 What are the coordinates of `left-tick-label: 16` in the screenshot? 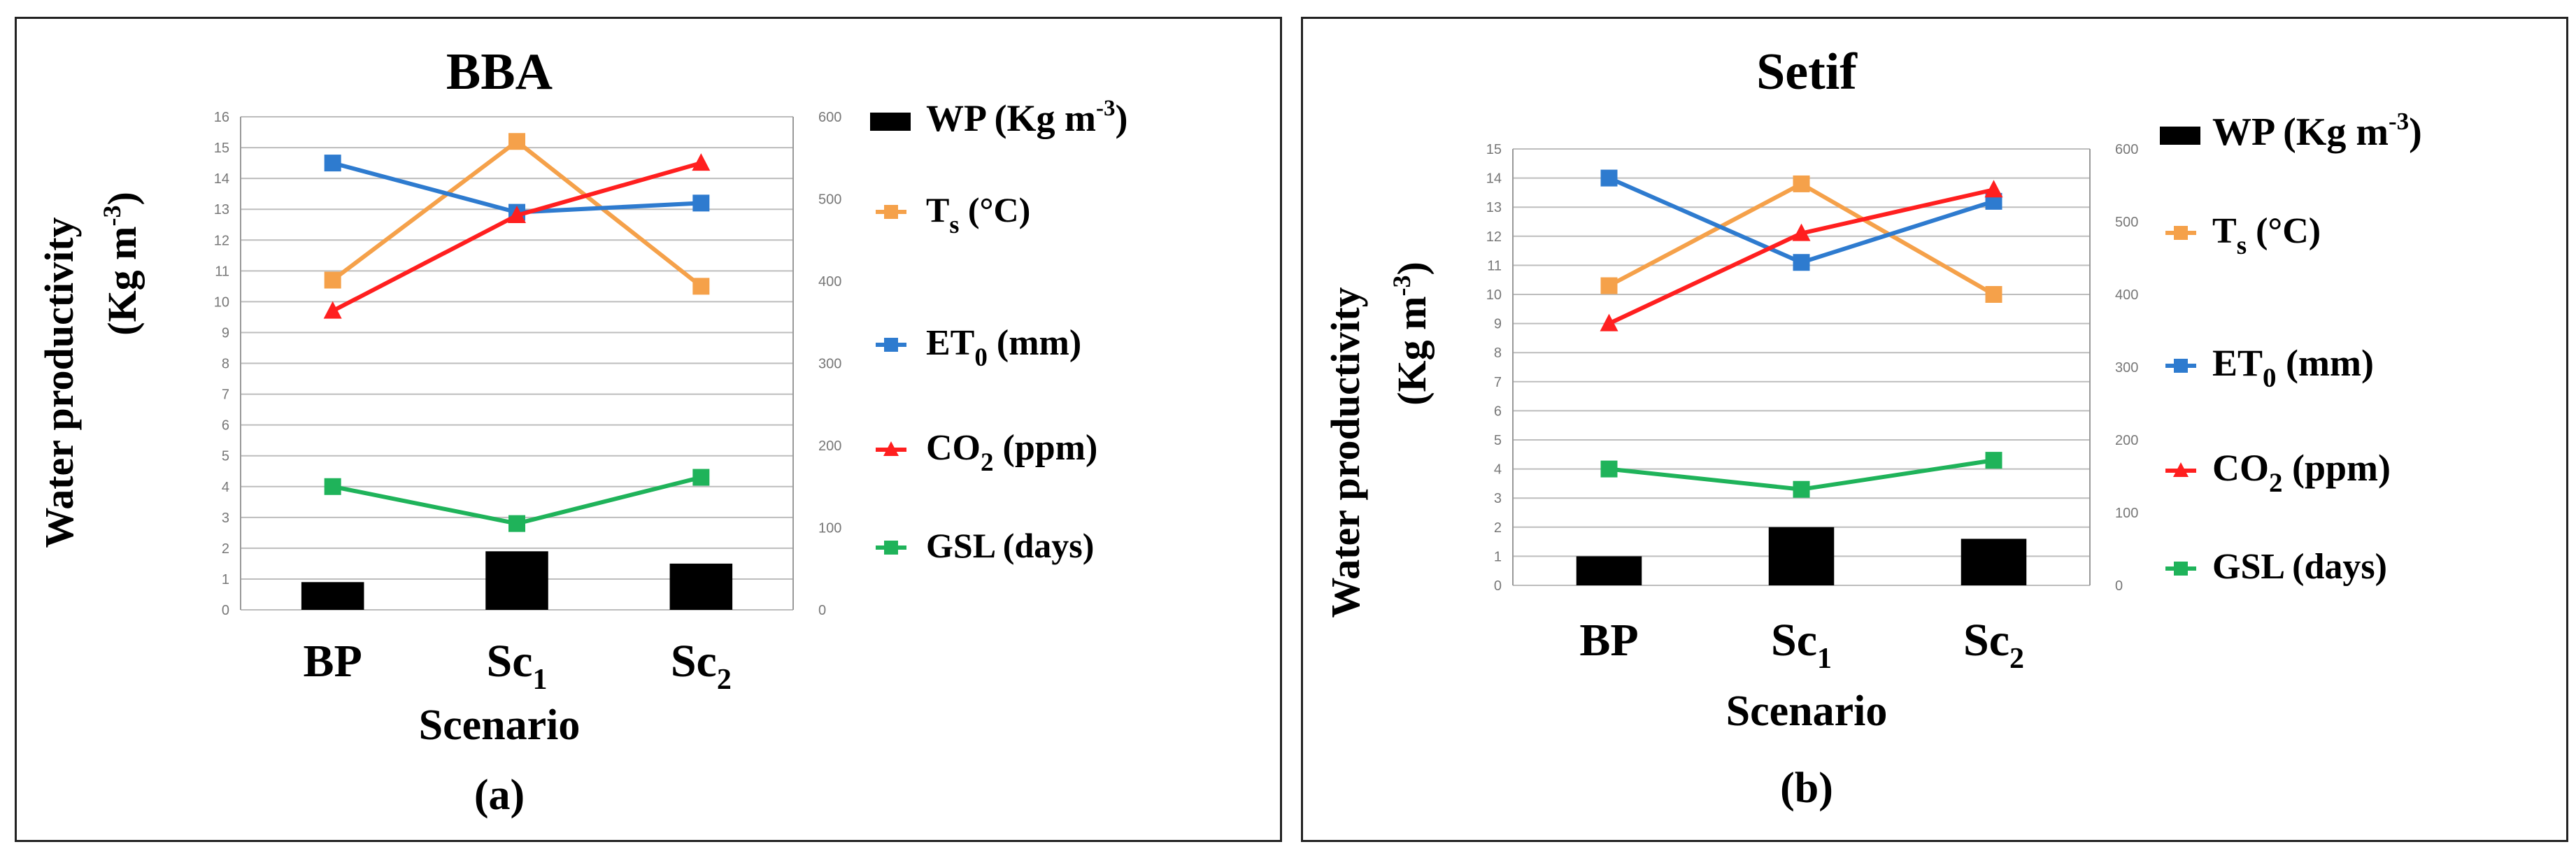 It's located at (221, 117).